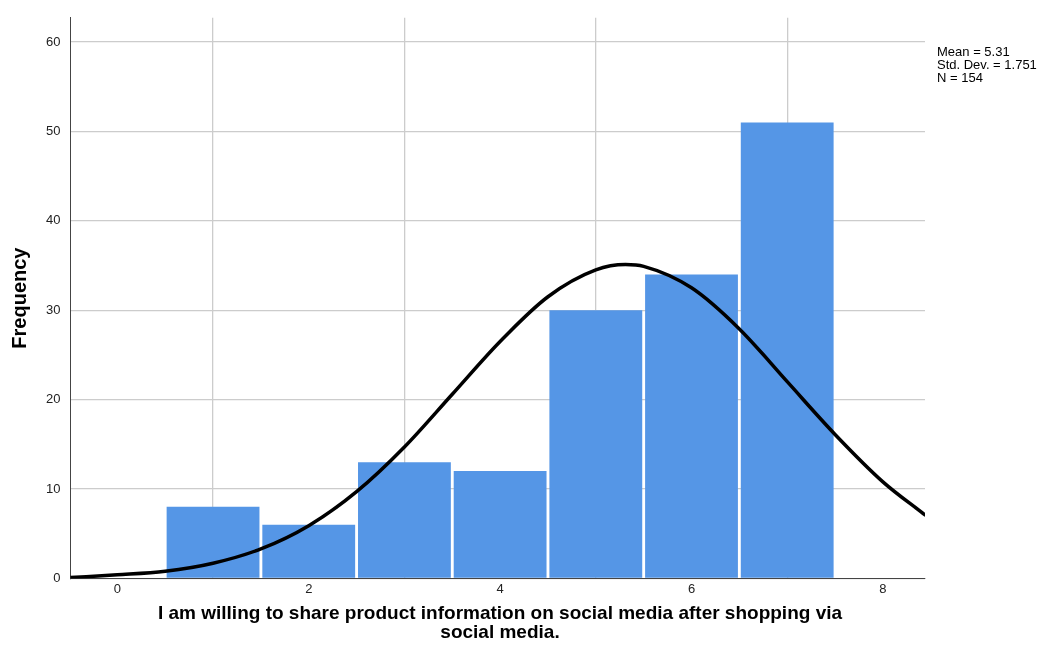 Image resolution: width=1060 pixels, height=670 pixels. Describe the element at coordinates (53, 309) in the screenshot. I see `y-tick-label: 30` at that location.